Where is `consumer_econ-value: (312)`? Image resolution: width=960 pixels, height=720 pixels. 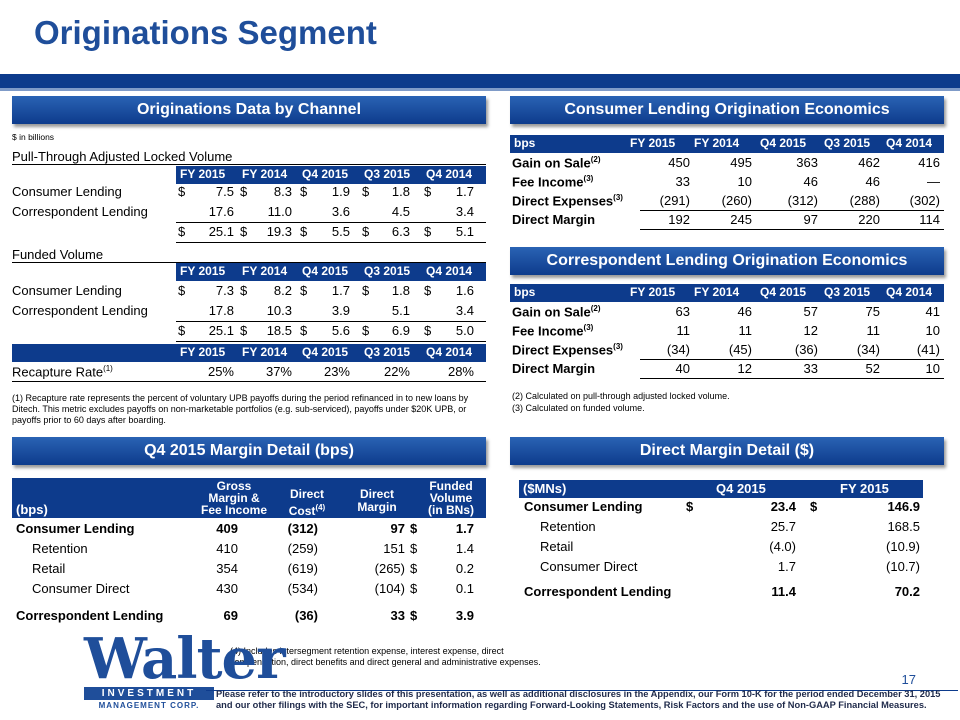 consumer_econ-value: (312) is located at coordinates (802, 200).